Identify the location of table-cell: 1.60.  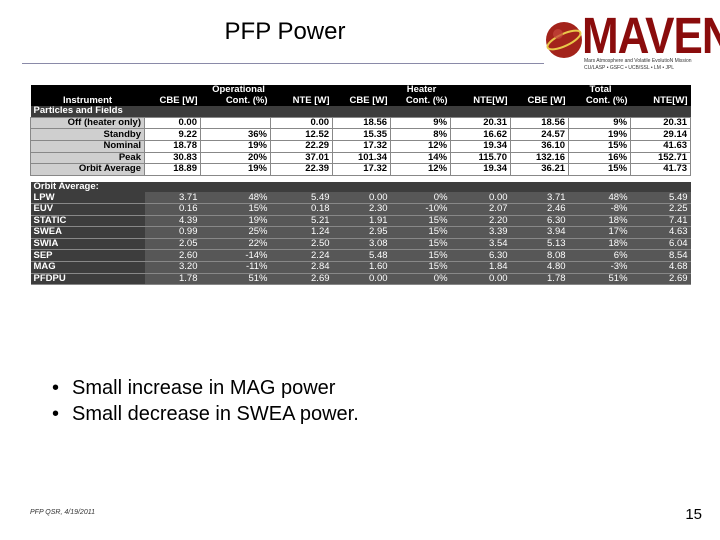
(361, 267).